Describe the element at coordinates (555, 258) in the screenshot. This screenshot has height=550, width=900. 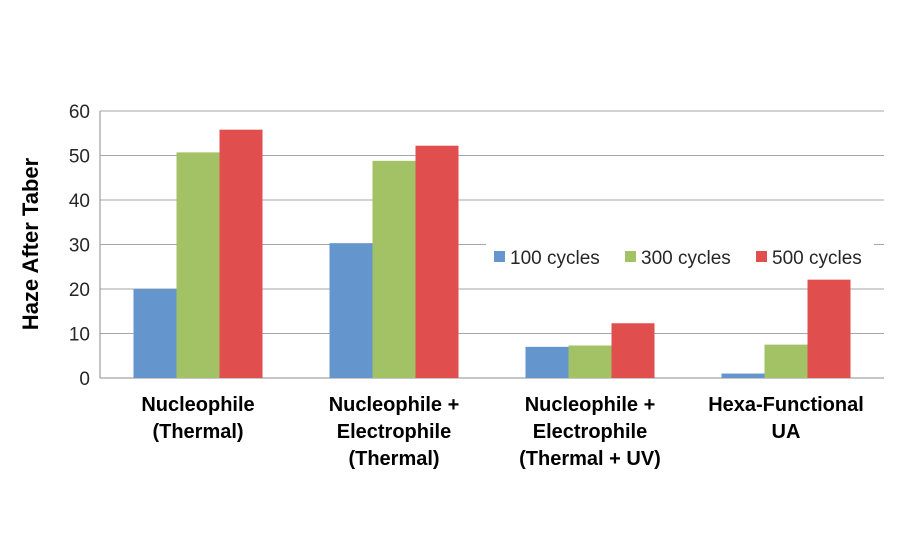
I see `legend-label: 100 cycles` at that location.